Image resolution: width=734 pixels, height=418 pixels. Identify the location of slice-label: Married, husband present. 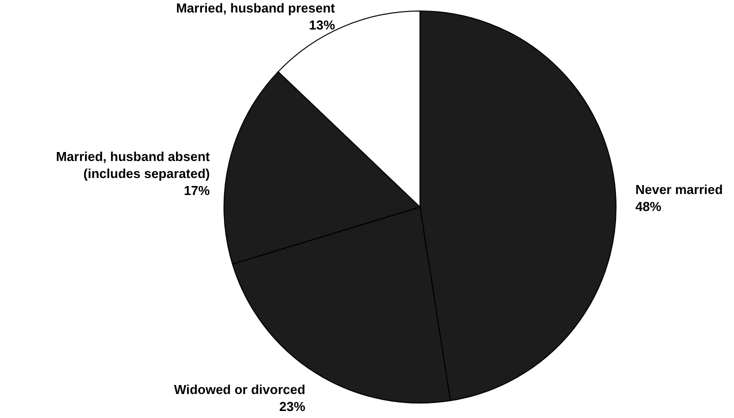
(256, 8).